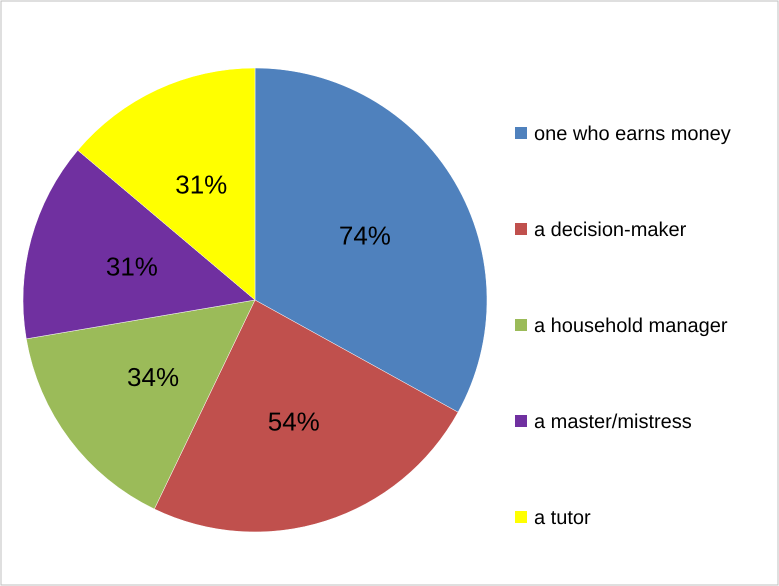 This screenshot has width=779, height=586. I want to click on data-label: 74%, so click(364, 235).